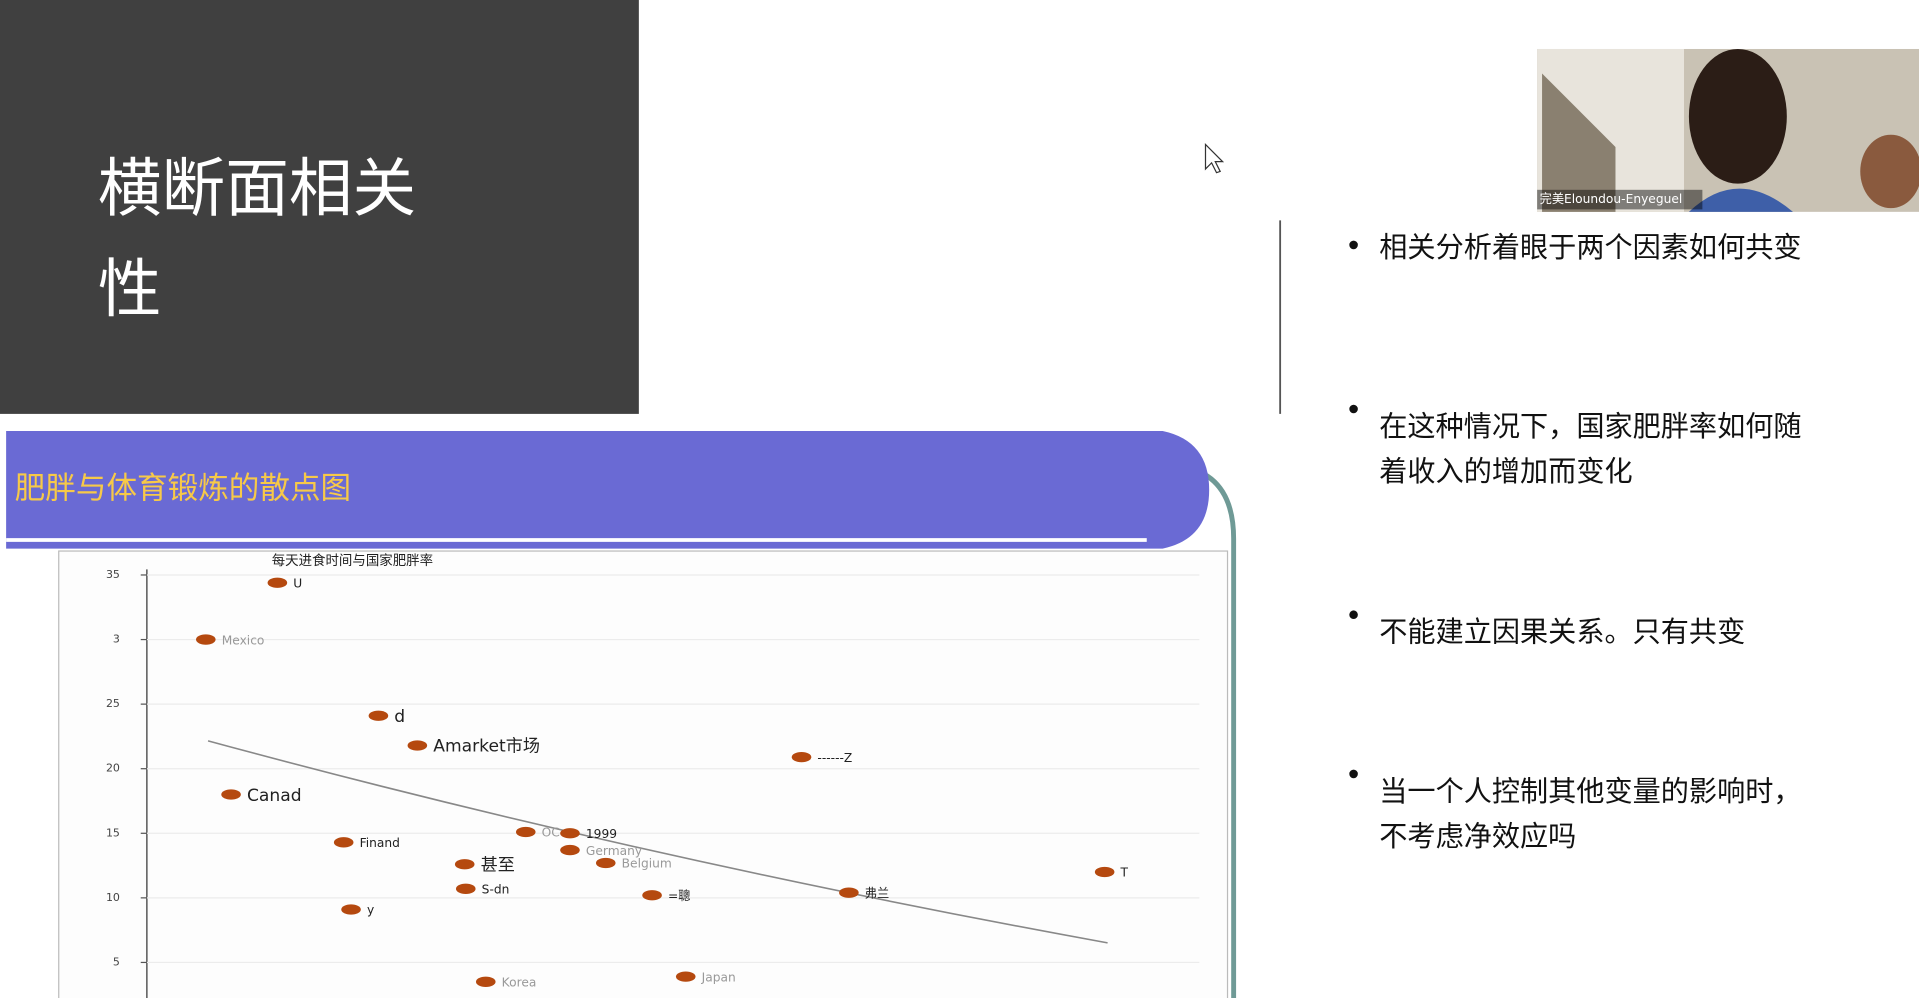  Describe the element at coordinates (1611, 198) in the screenshot. I see `video-name: 完美Eloundou-Enyeguel` at that location.